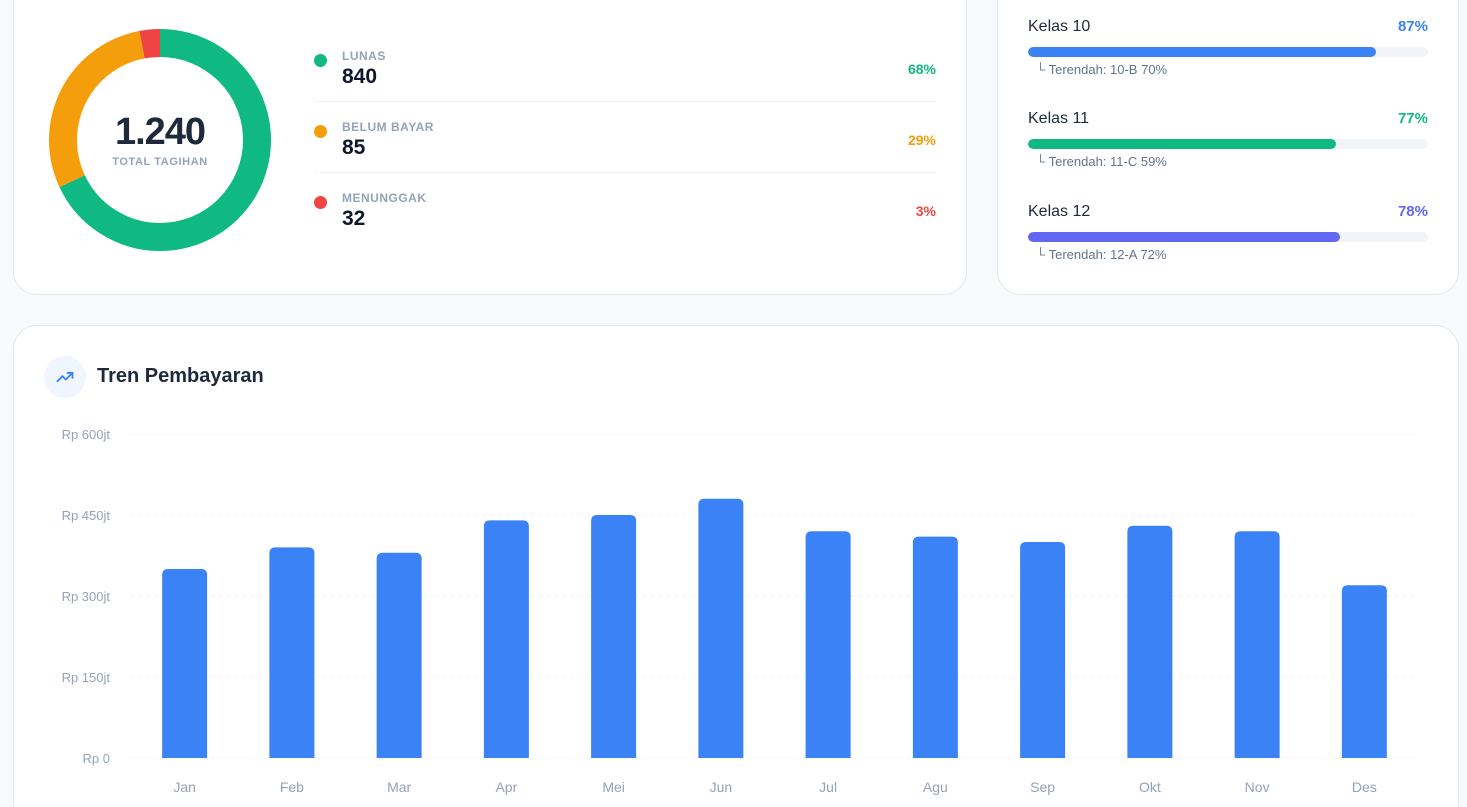  What do you see at coordinates (160, 132) in the screenshot?
I see `total-bills-value: 1.240` at bounding box center [160, 132].